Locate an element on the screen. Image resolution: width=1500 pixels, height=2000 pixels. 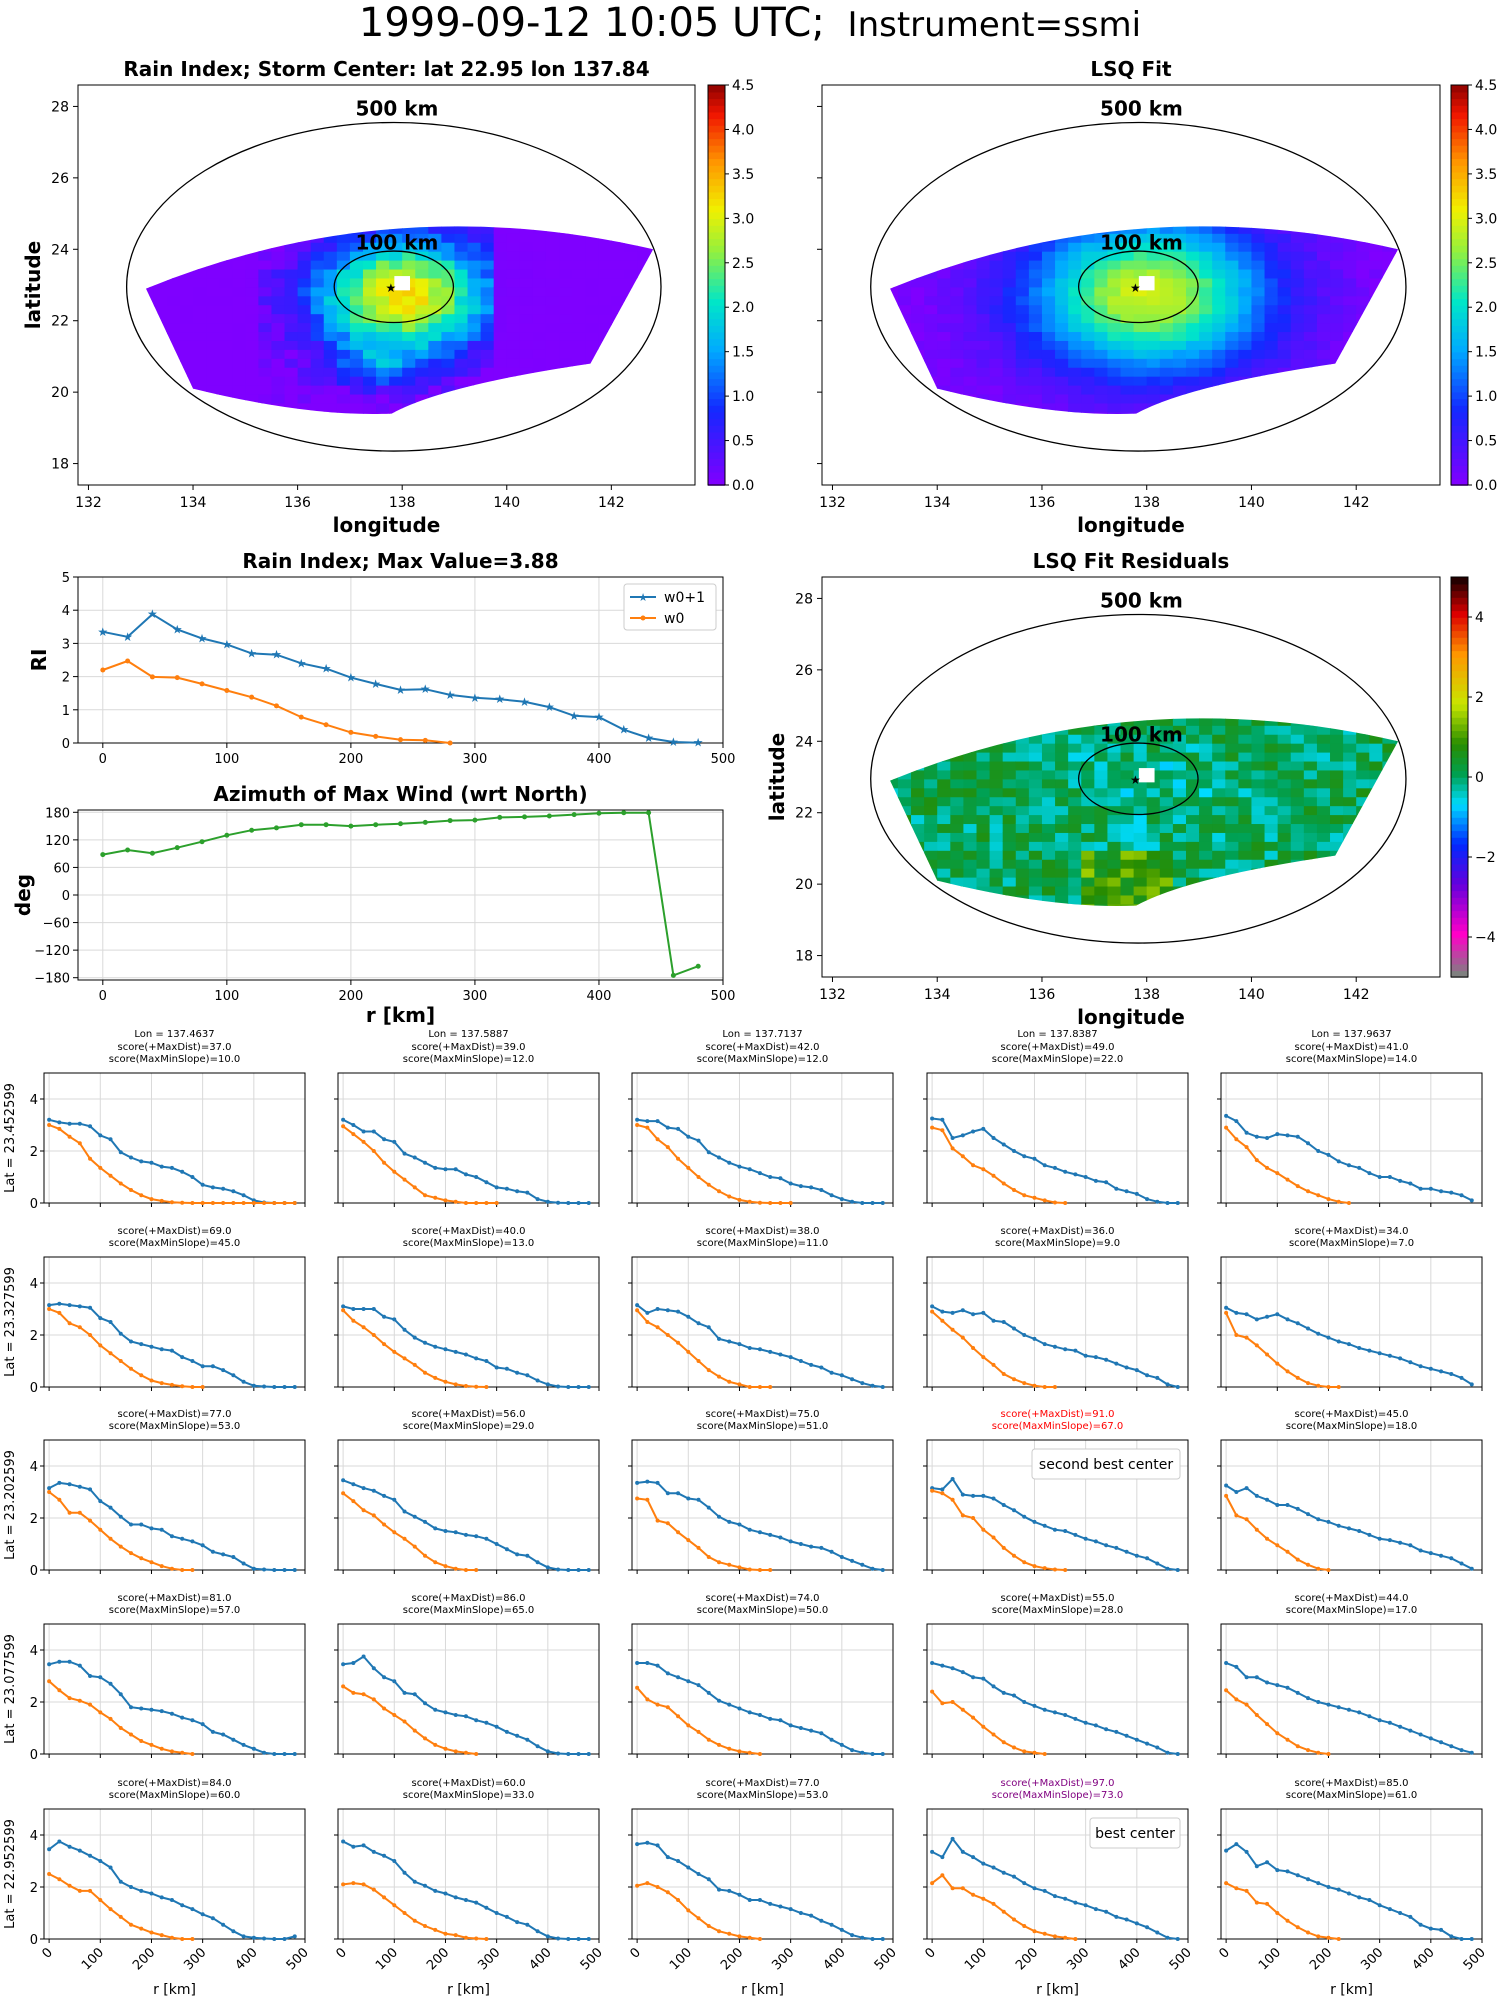
panel-frame is located at coordinates (1351, 1689).